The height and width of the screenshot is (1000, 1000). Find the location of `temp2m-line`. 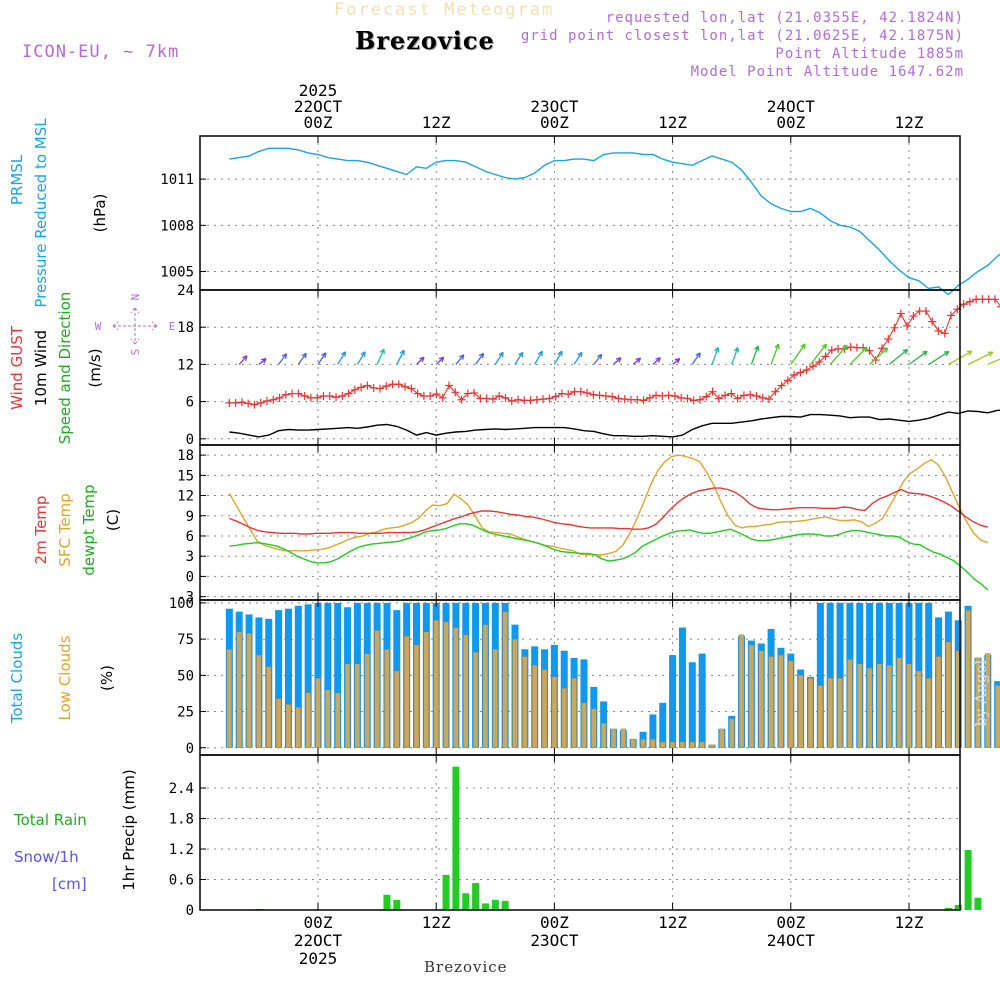

temp2m-line is located at coordinates (608, 511).